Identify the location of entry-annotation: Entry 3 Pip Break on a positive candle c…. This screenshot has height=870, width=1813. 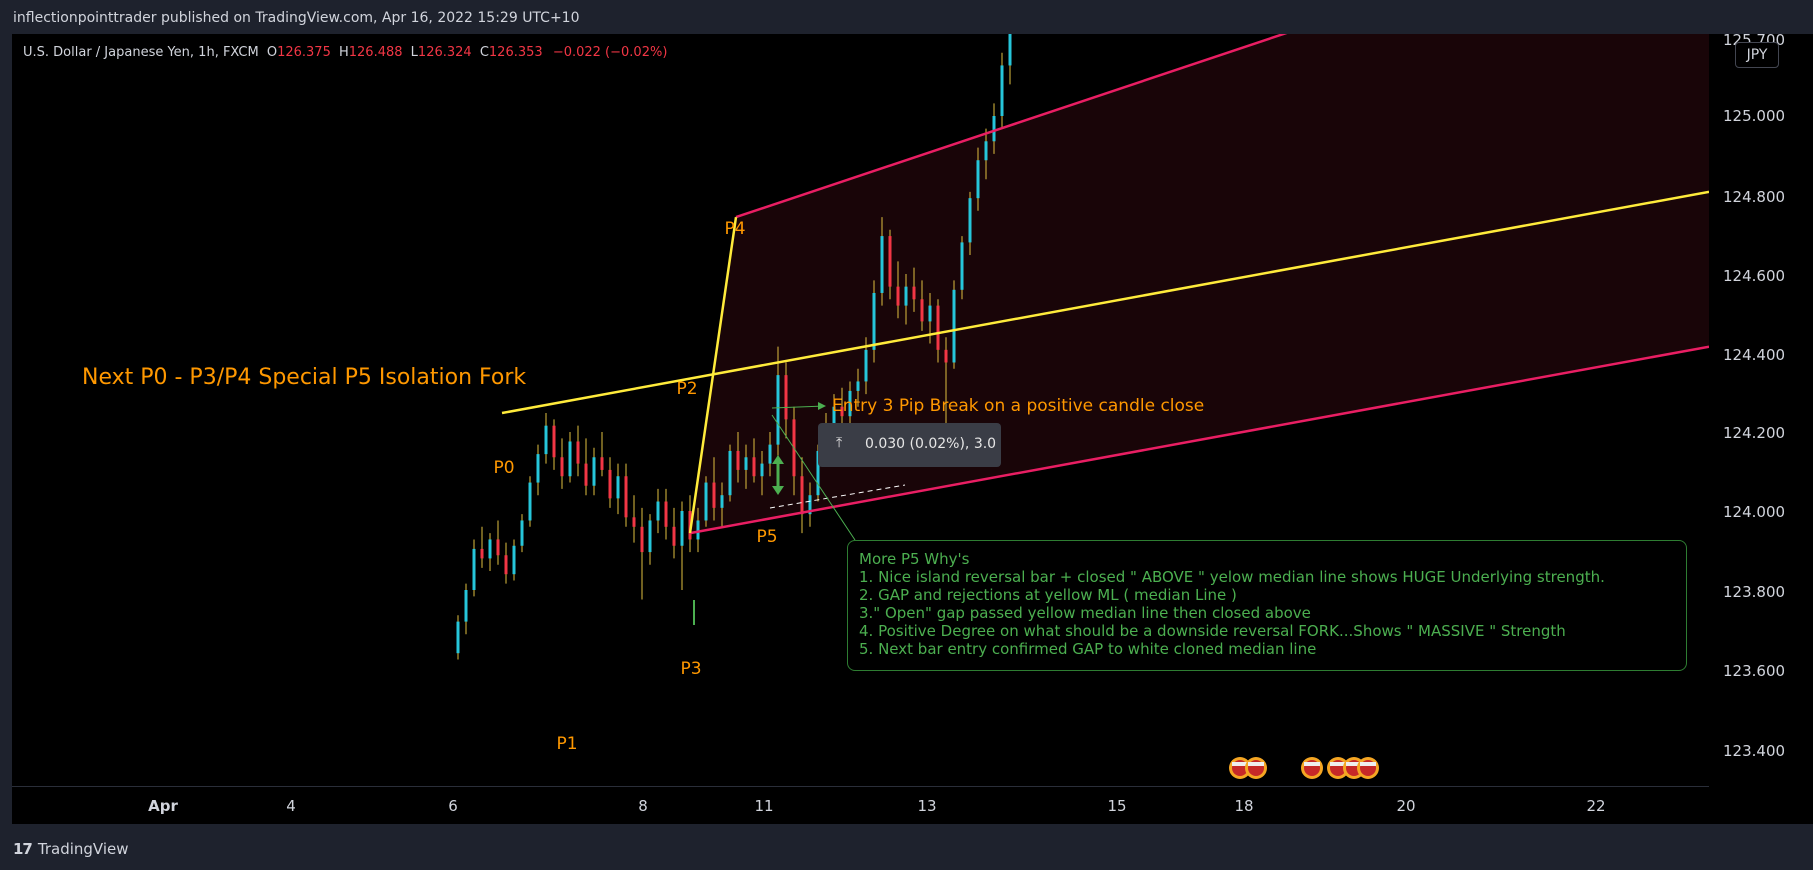
(1018, 406).